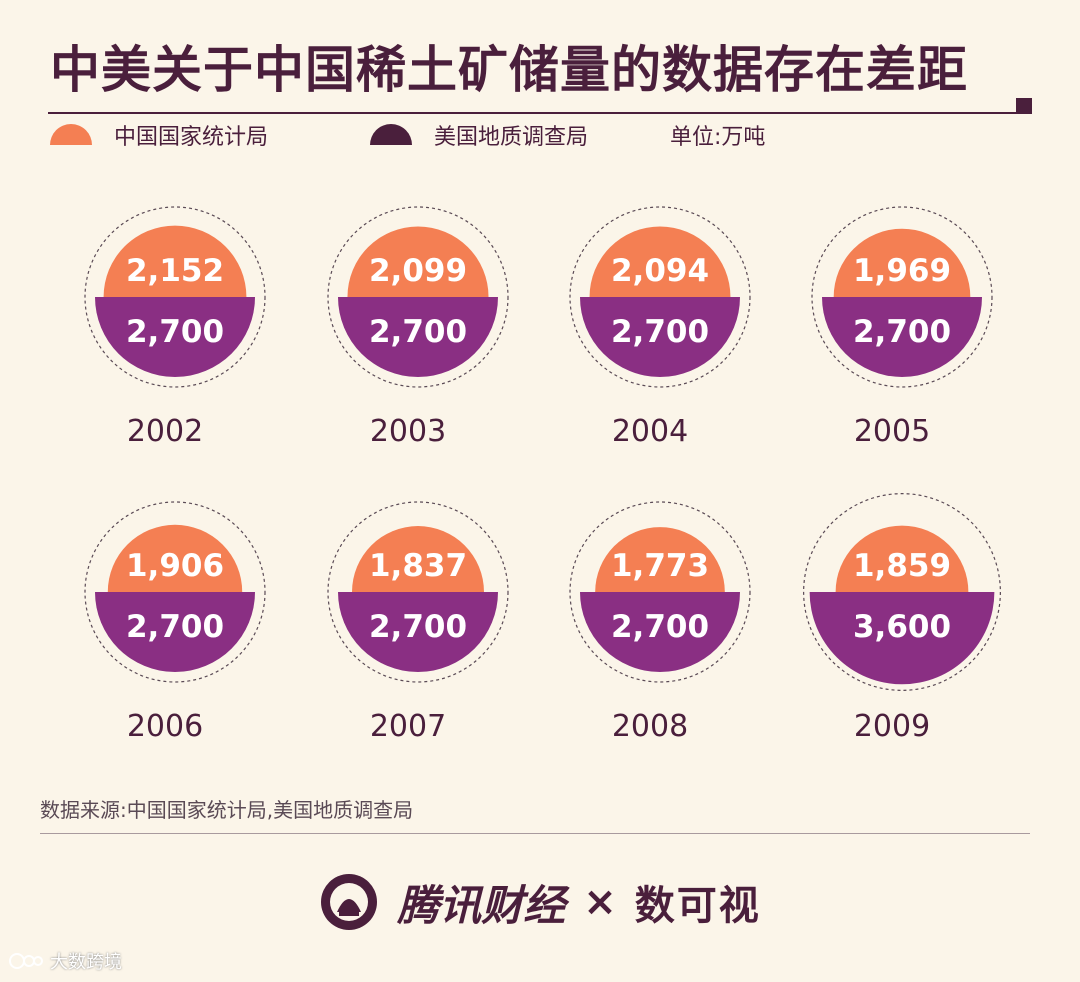 This screenshot has height=982, width=1080. I want to click on outline-circle-2005, so click(902, 297).